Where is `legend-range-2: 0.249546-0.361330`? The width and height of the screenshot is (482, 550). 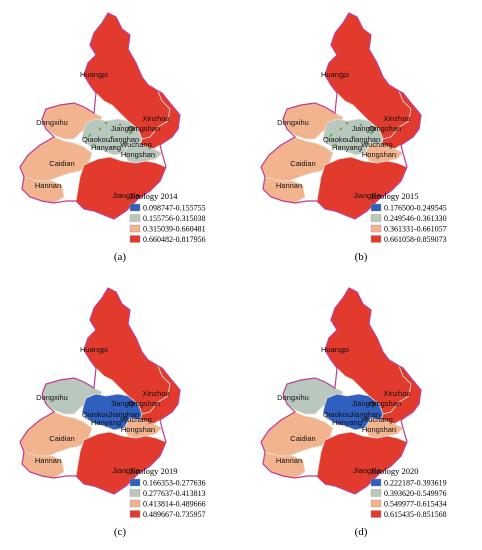 legend-range-2: 0.249546-0.361330 is located at coordinates (415, 218).